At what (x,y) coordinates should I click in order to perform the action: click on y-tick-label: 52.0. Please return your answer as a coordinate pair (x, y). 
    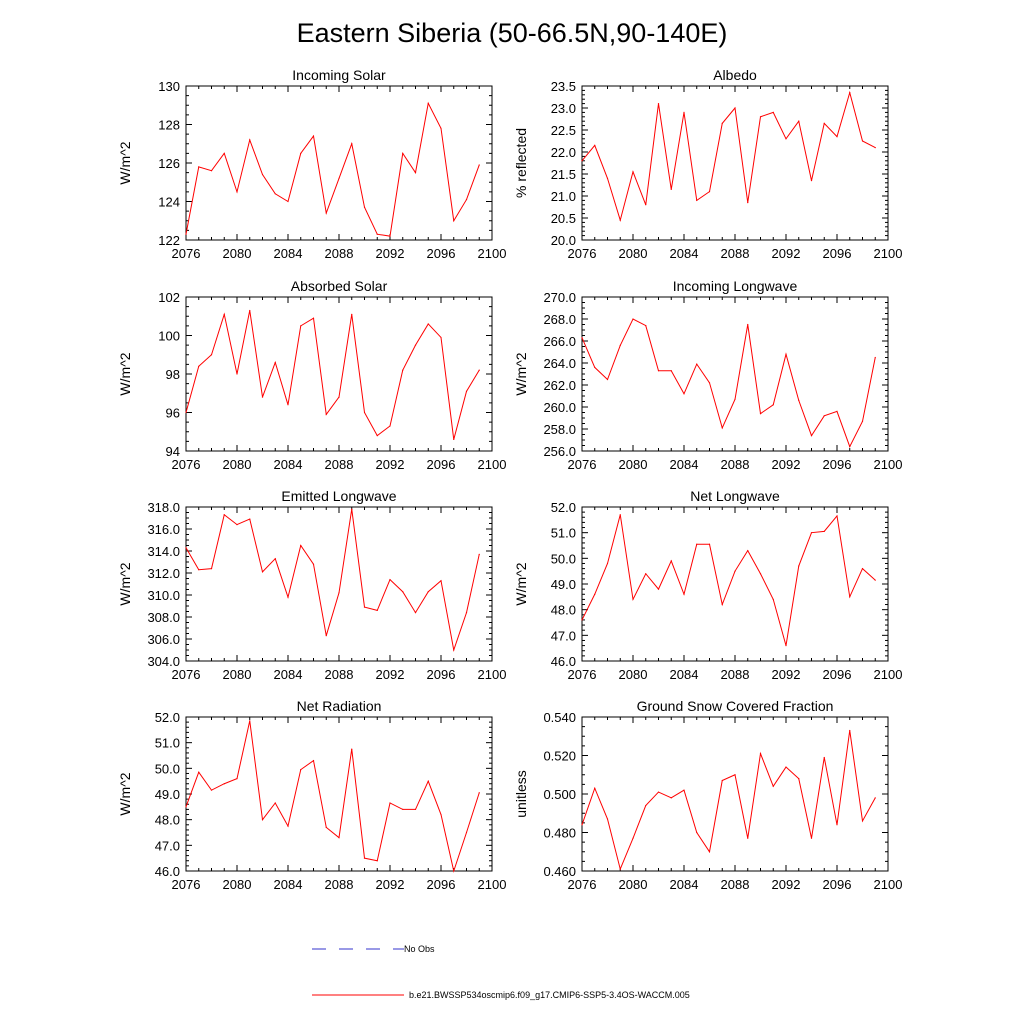
    Looking at the image, I should click on (563, 507).